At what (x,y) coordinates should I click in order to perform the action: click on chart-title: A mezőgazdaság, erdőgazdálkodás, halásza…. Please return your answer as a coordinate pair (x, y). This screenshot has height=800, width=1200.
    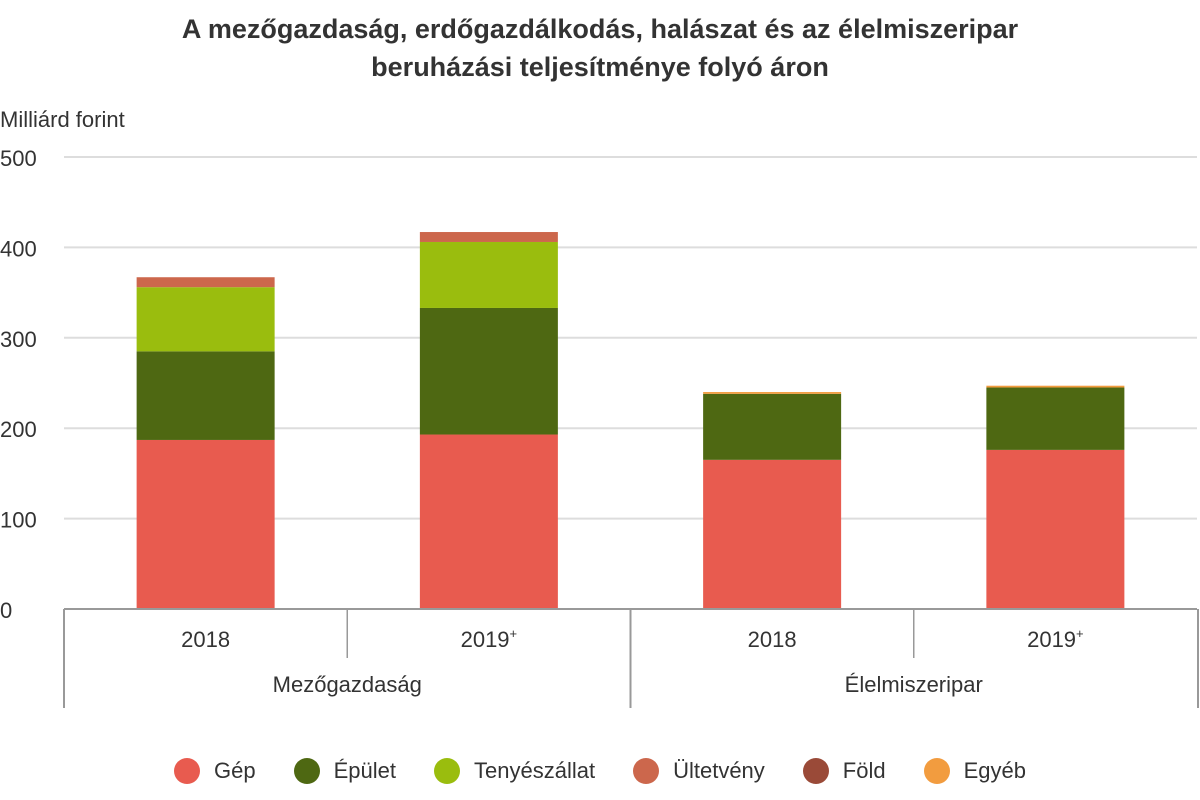
    Looking at the image, I should click on (600, 48).